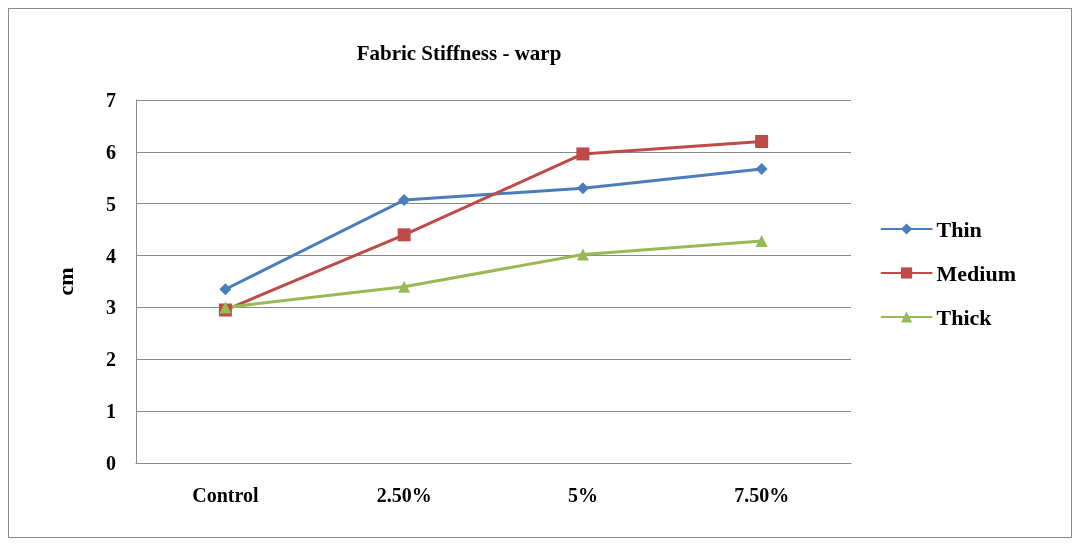  Describe the element at coordinates (976, 273) in the screenshot. I see `legend-label: Medium` at that location.